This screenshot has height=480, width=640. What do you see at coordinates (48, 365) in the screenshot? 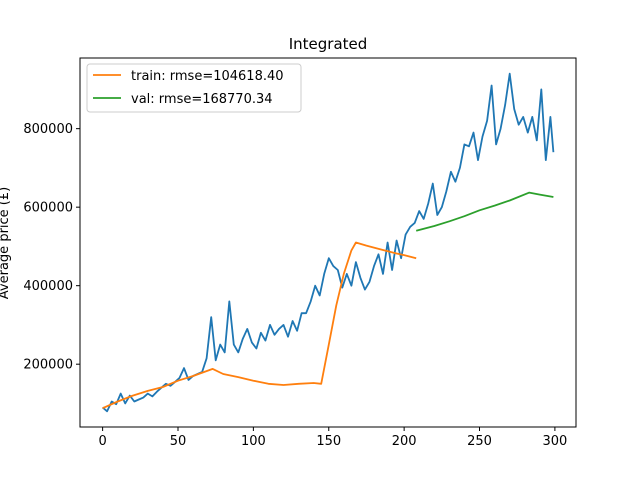
I see `y-tick-label: 200000` at bounding box center [48, 365].